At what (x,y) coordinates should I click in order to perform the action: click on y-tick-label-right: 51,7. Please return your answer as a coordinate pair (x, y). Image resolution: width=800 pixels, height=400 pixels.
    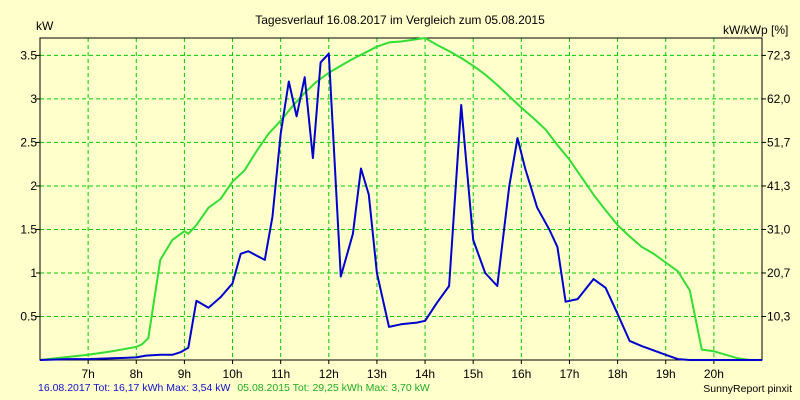
    Looking at the image, I should click on (779, 142).